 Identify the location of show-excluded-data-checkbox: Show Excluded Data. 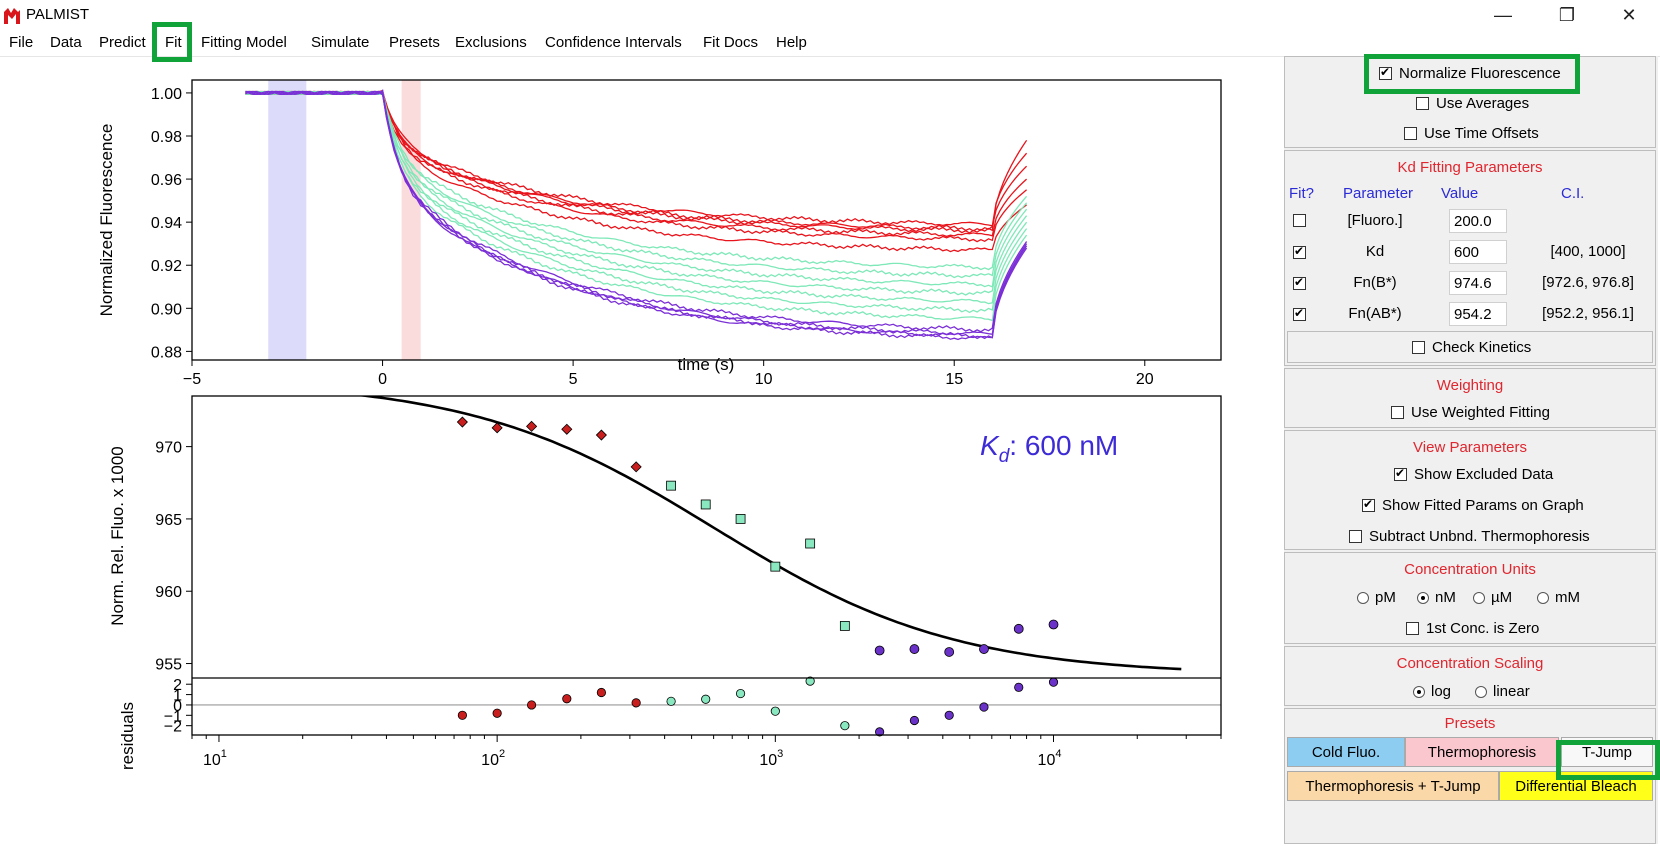
(1473, 474).